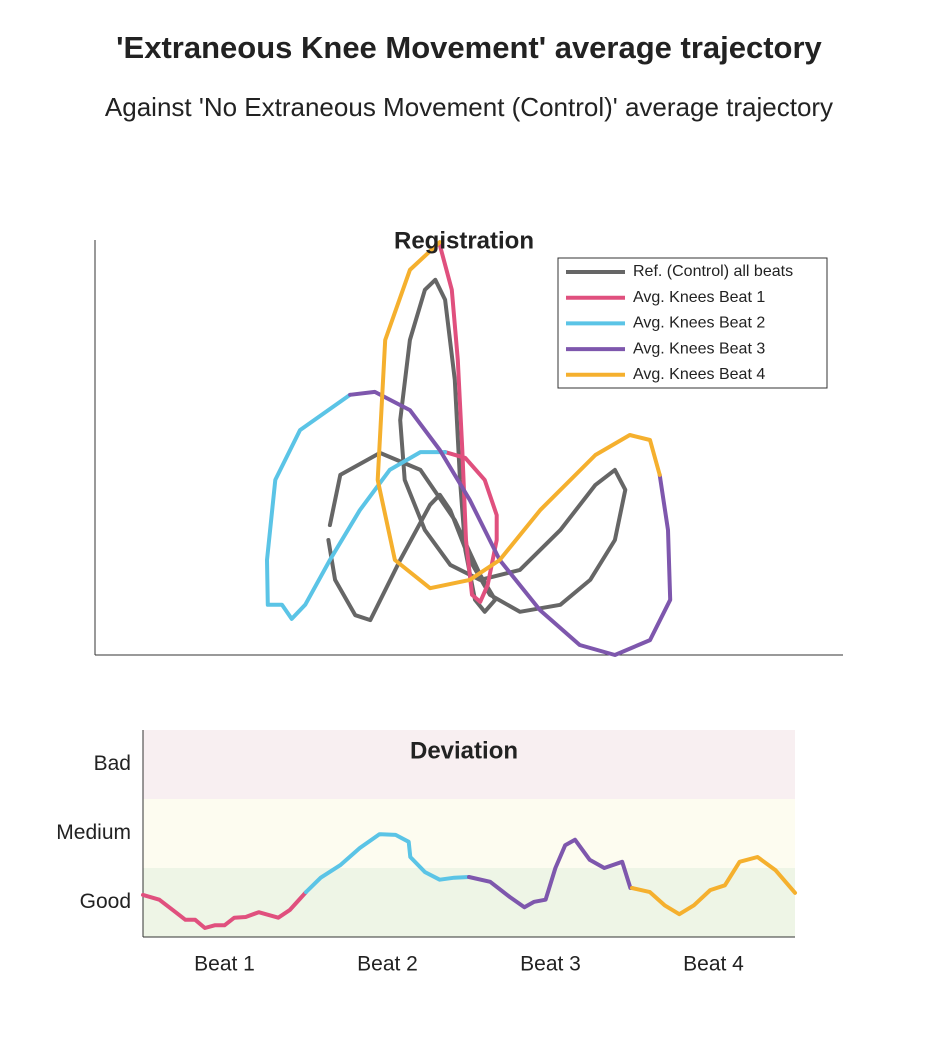 The height and width of the screenshot is (1042, 938). I want to click on x-tick-label: Beat 2, so click(387, 964).